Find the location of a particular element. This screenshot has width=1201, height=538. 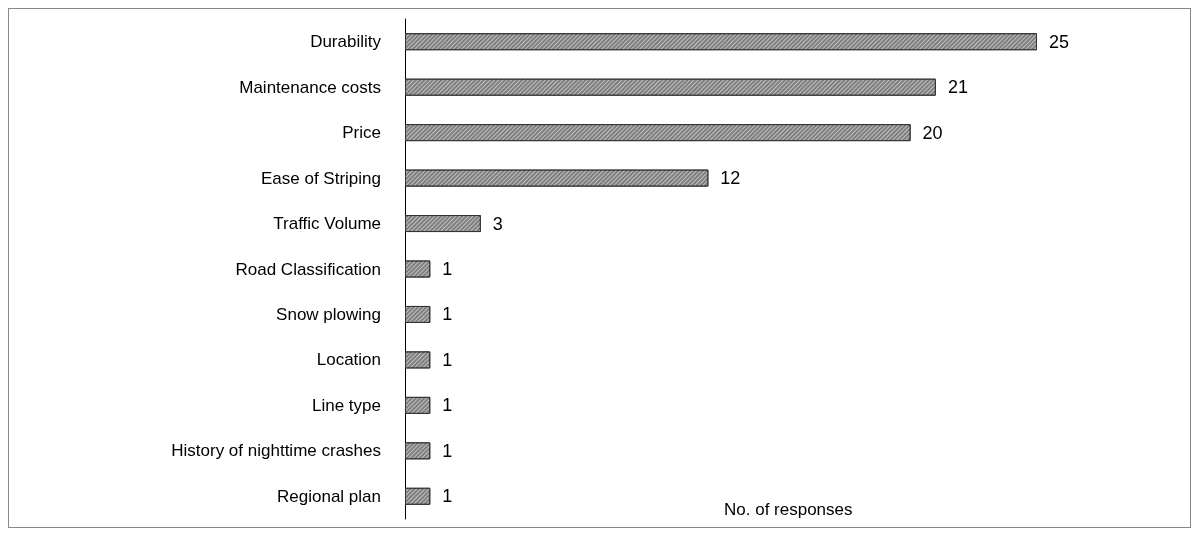

y-tick-label: Maintenance costs is located at coordinates (310, 87).